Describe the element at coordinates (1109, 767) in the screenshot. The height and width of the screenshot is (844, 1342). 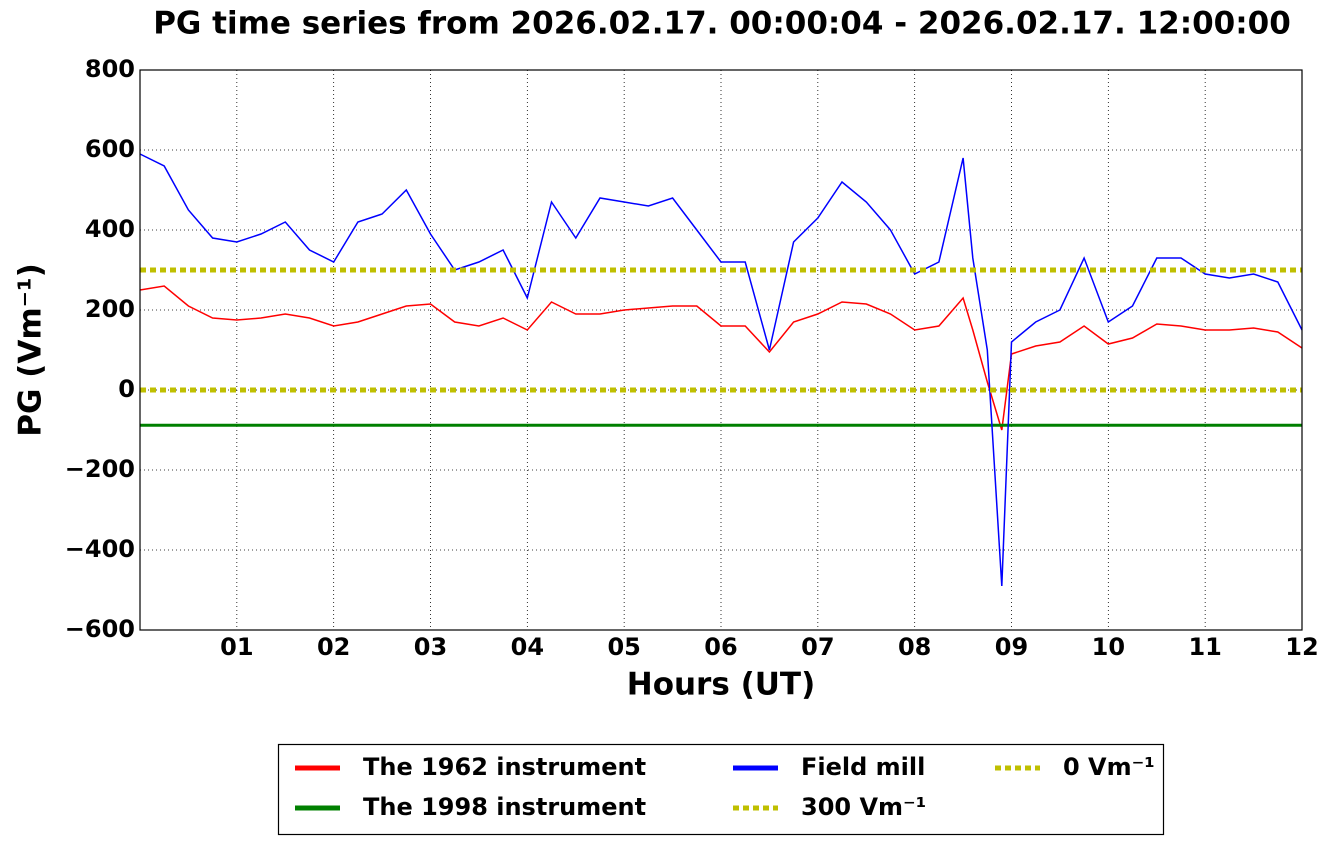
I see `legend-label: 0 Vm⁻¹` at that location.